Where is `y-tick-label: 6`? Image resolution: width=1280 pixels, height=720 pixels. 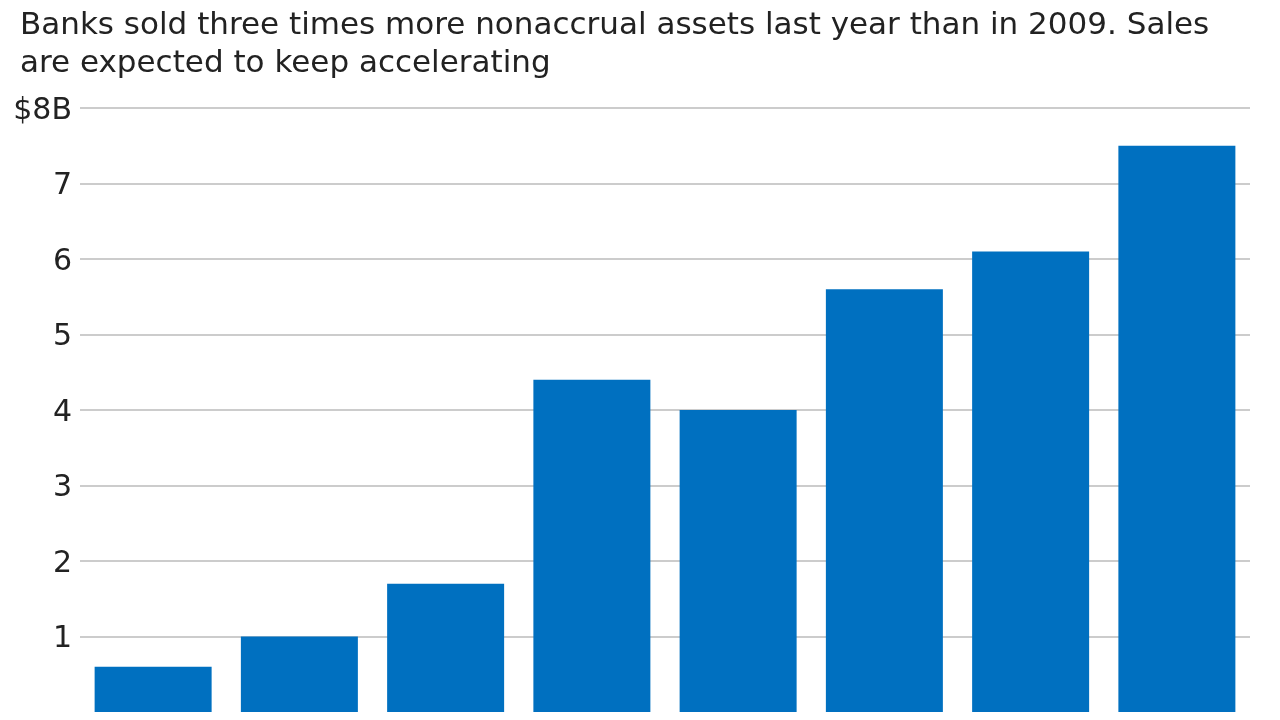
y-tick-label: 6 is located at coordinates (62, 259).